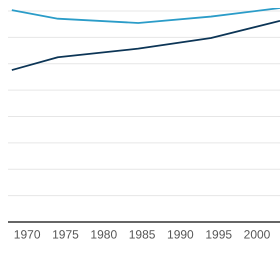 The width and height of the screenshot is (280, 280). I want to click on x-tick-label: 2000, so click(257, 235).